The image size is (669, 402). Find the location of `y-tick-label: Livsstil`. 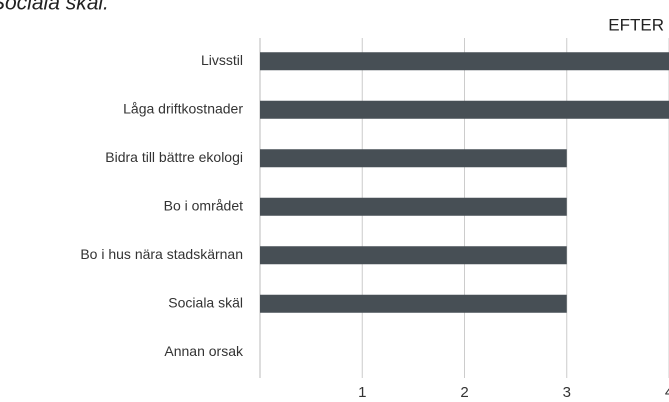

y-tick-label: Livsstil is located at coordinates (222, 60).